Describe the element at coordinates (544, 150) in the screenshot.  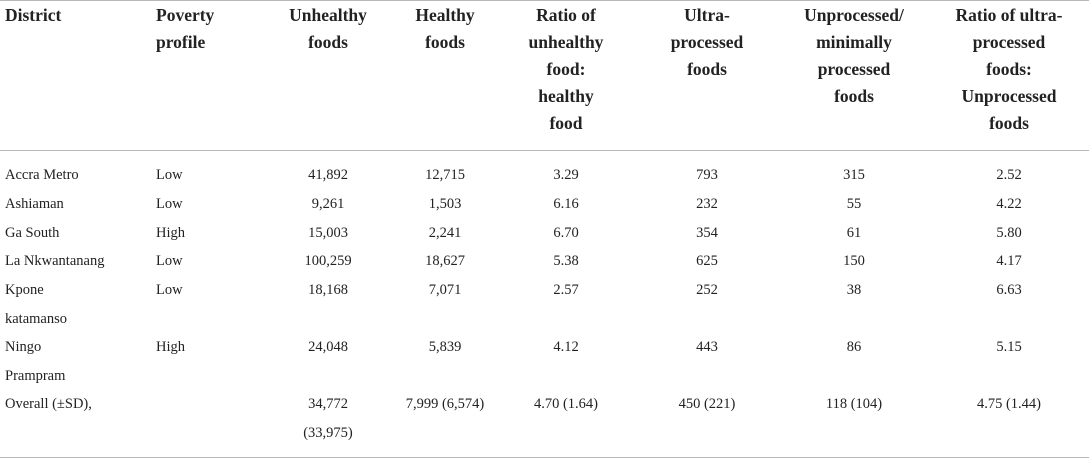
I see `table-header-rule` at that location.